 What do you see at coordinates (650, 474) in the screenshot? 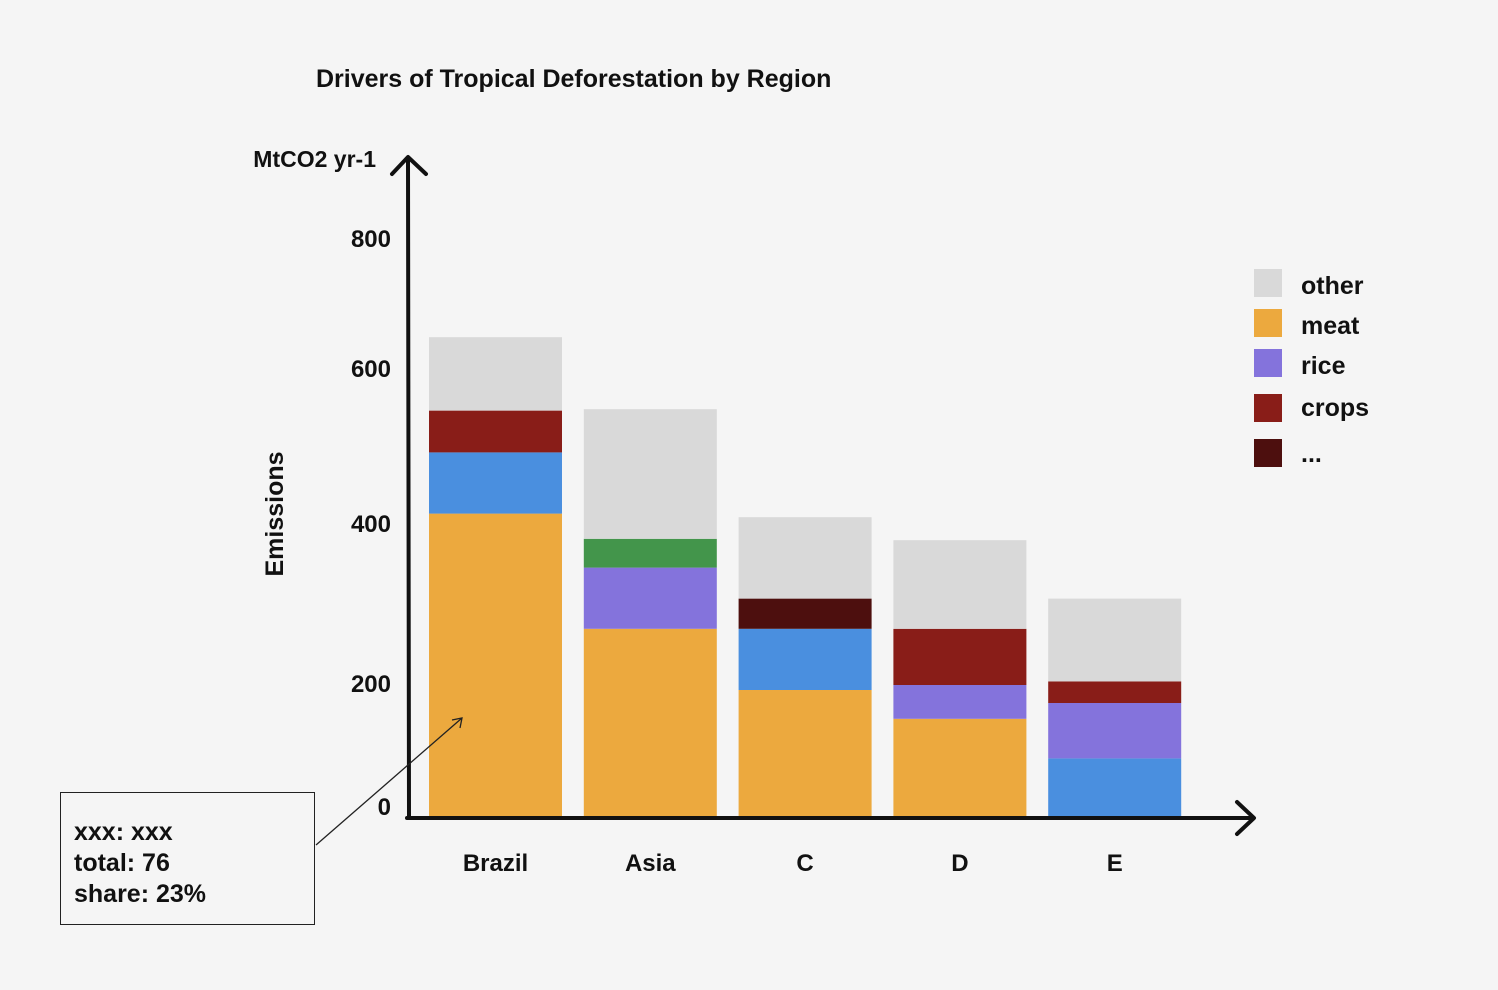
I see `bar-segment-asia-other` at bounding box center [650, 474].